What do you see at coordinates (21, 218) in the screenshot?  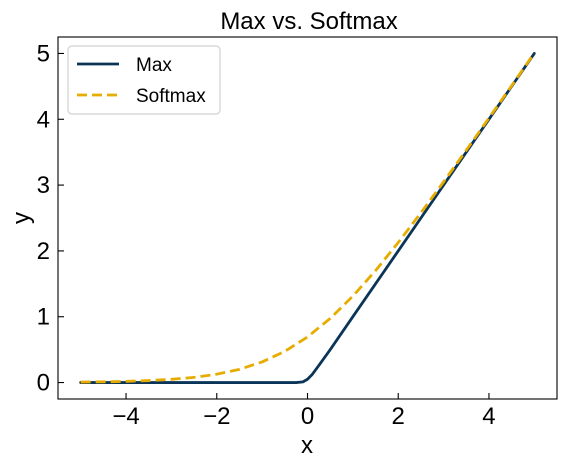 I see `y-axis-label: y` at bounding box center [21, 218].